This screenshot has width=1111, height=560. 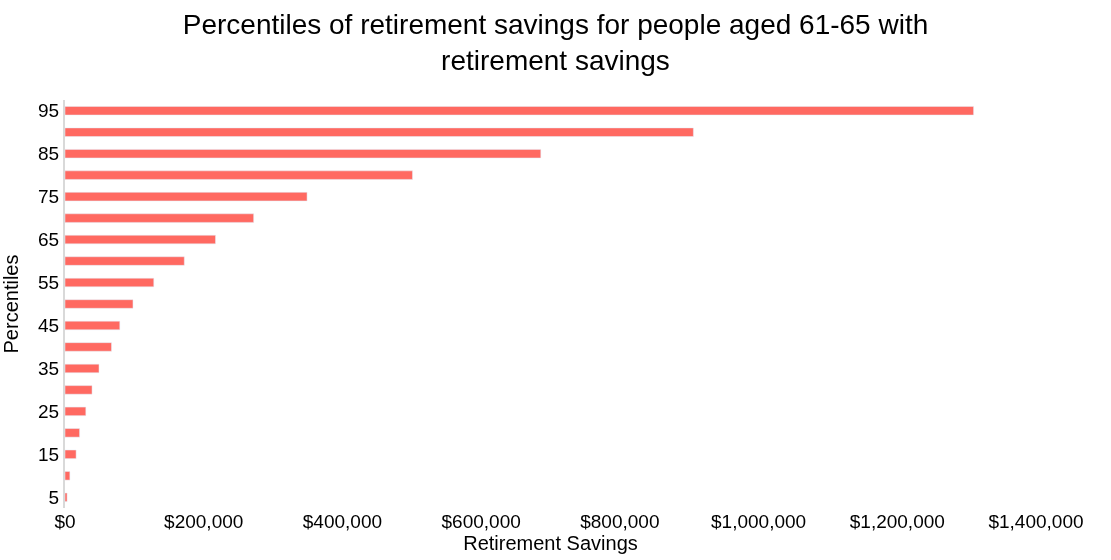 What do you see at coordinates (49, 283) in the screenshot?
I see `y-tick-label: 55` at bounding box center [49, 283].